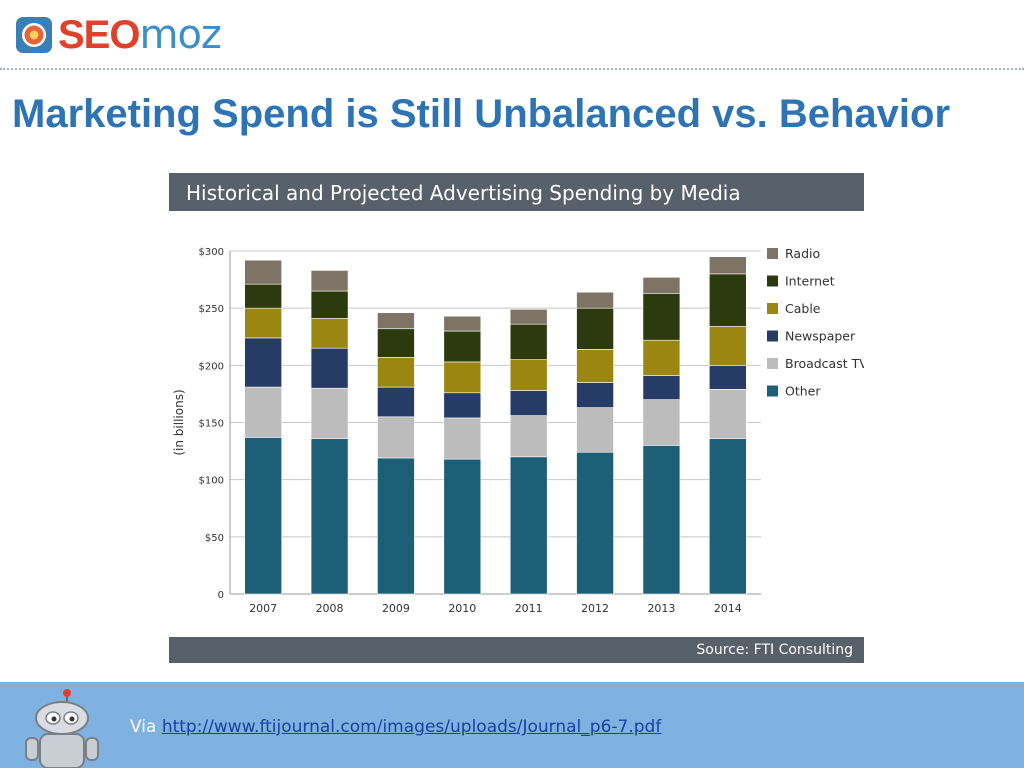  I want to click on y-tick-label: $250, so click(211, 309).